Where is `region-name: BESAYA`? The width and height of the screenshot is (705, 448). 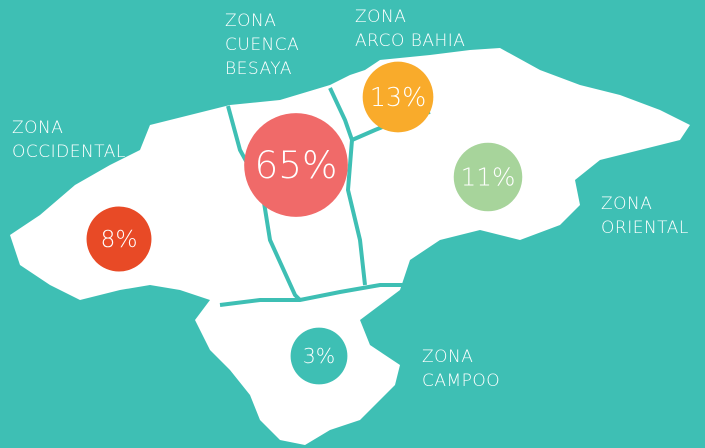 region-name: BESAYA is located at coordinates (258, 69).